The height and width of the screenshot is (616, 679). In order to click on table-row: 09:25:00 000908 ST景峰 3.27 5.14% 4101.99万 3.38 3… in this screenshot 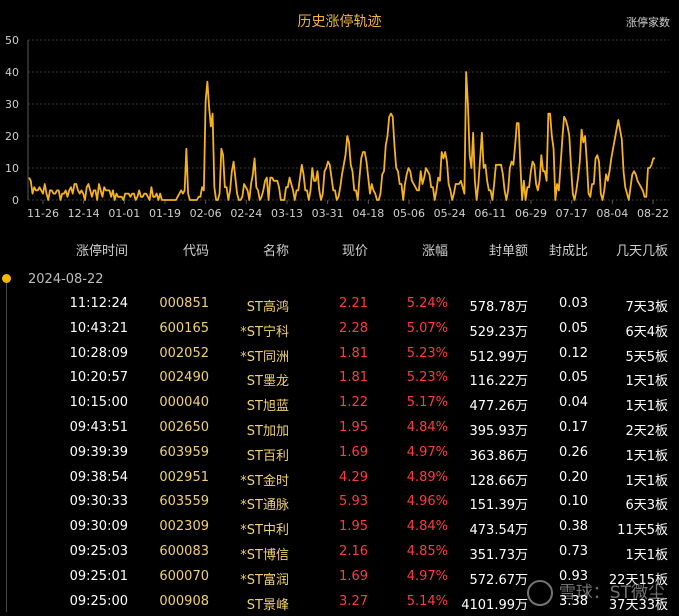, I will do `click(339, 604)`.